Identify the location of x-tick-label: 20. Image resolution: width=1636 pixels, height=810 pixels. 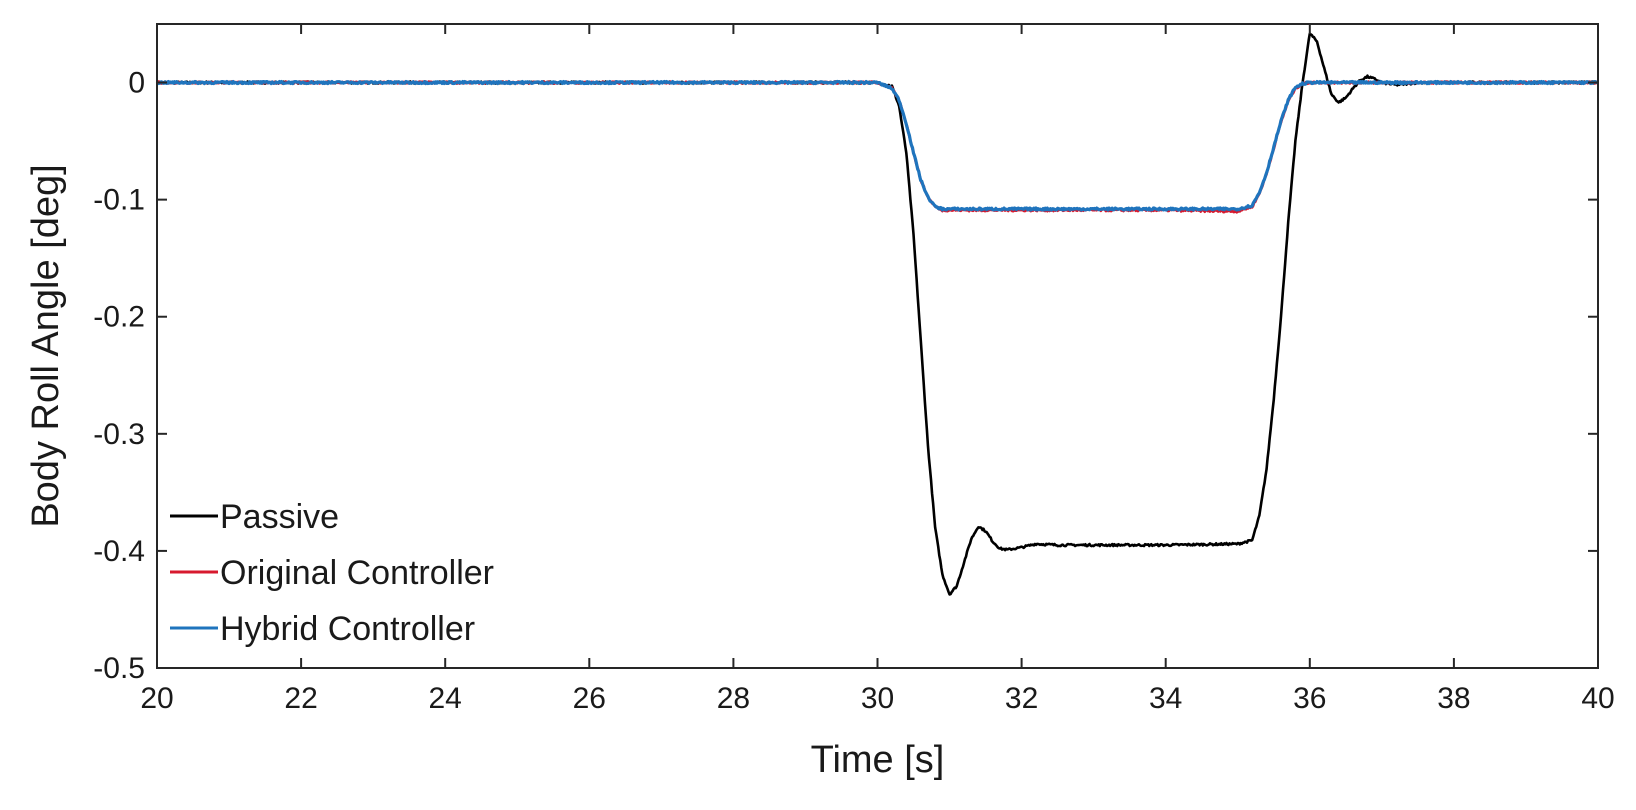
(156, 698).